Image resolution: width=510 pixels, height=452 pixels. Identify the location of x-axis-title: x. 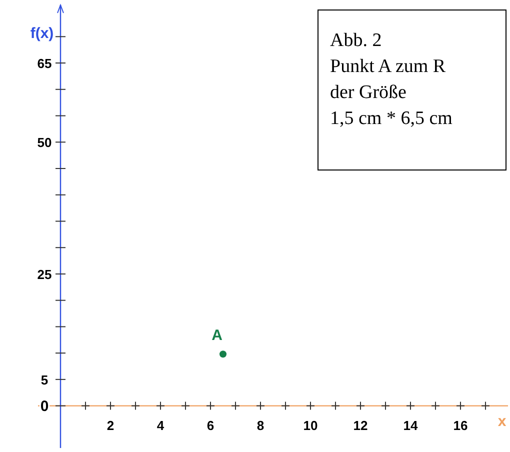
(502, 421).